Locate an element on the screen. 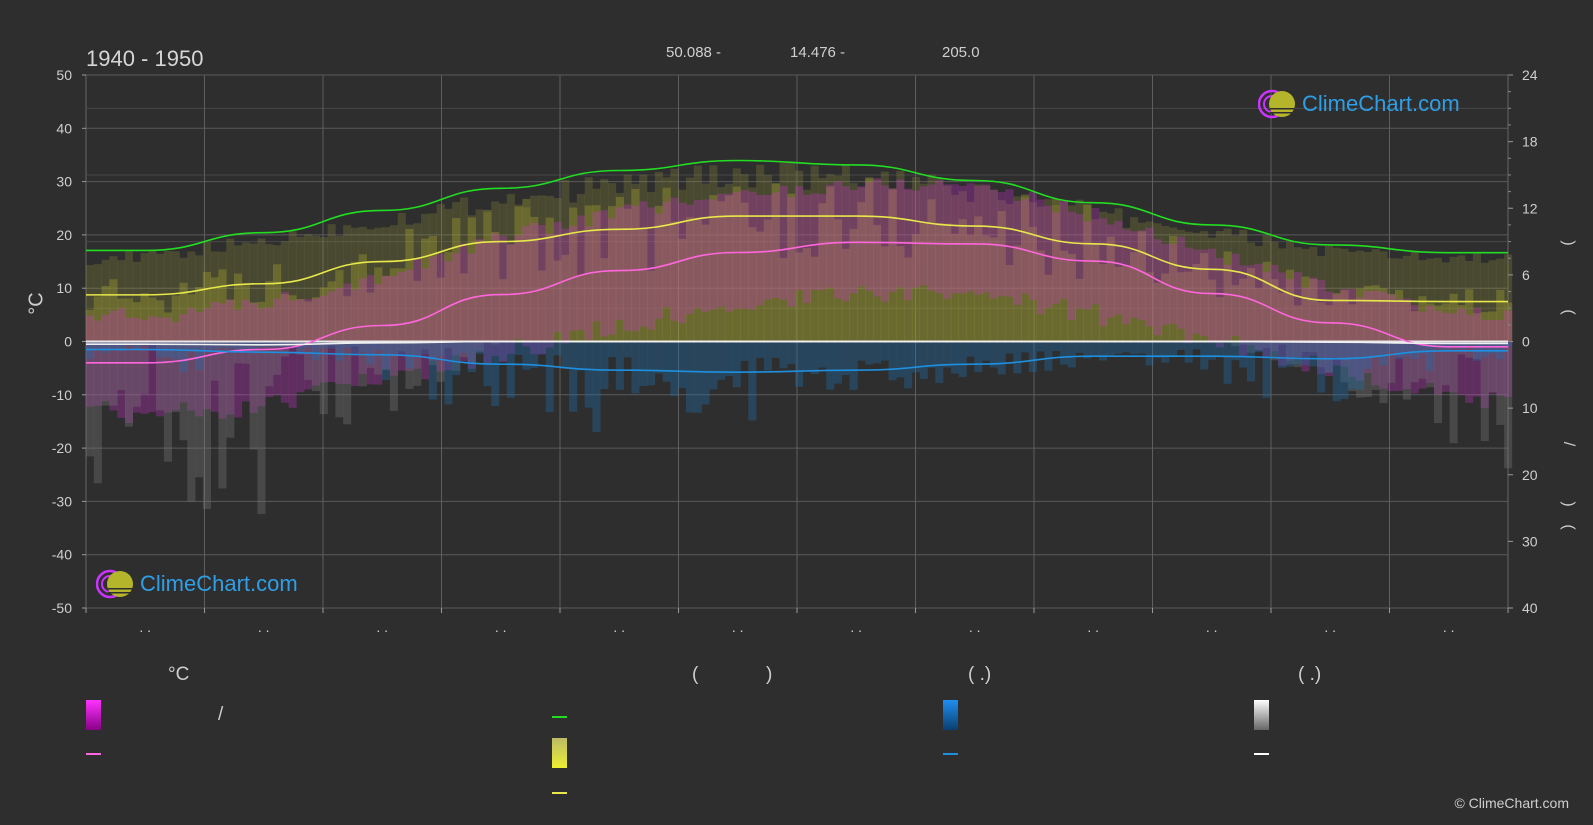 The width and height of the screenshot is (1593, 825). legend-rain-swatch is located at coordinates (950, 715).